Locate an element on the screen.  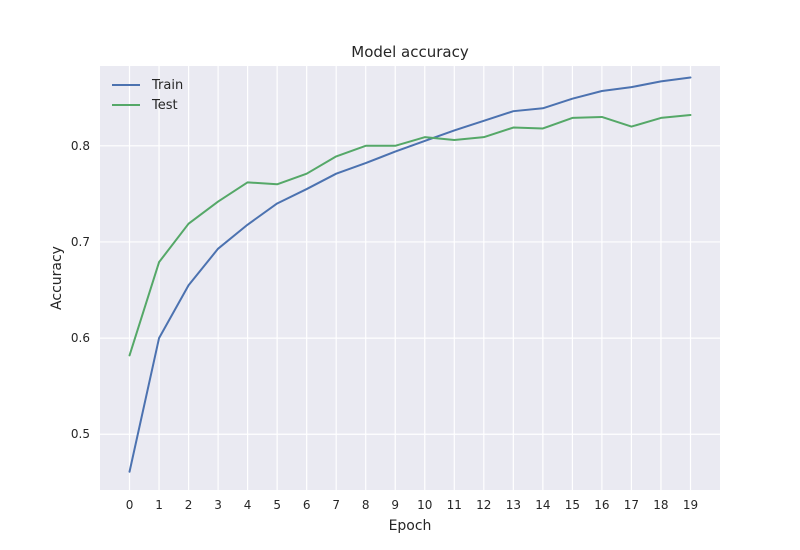
x-tick-label: 17 is located at coordinates (631, 505).